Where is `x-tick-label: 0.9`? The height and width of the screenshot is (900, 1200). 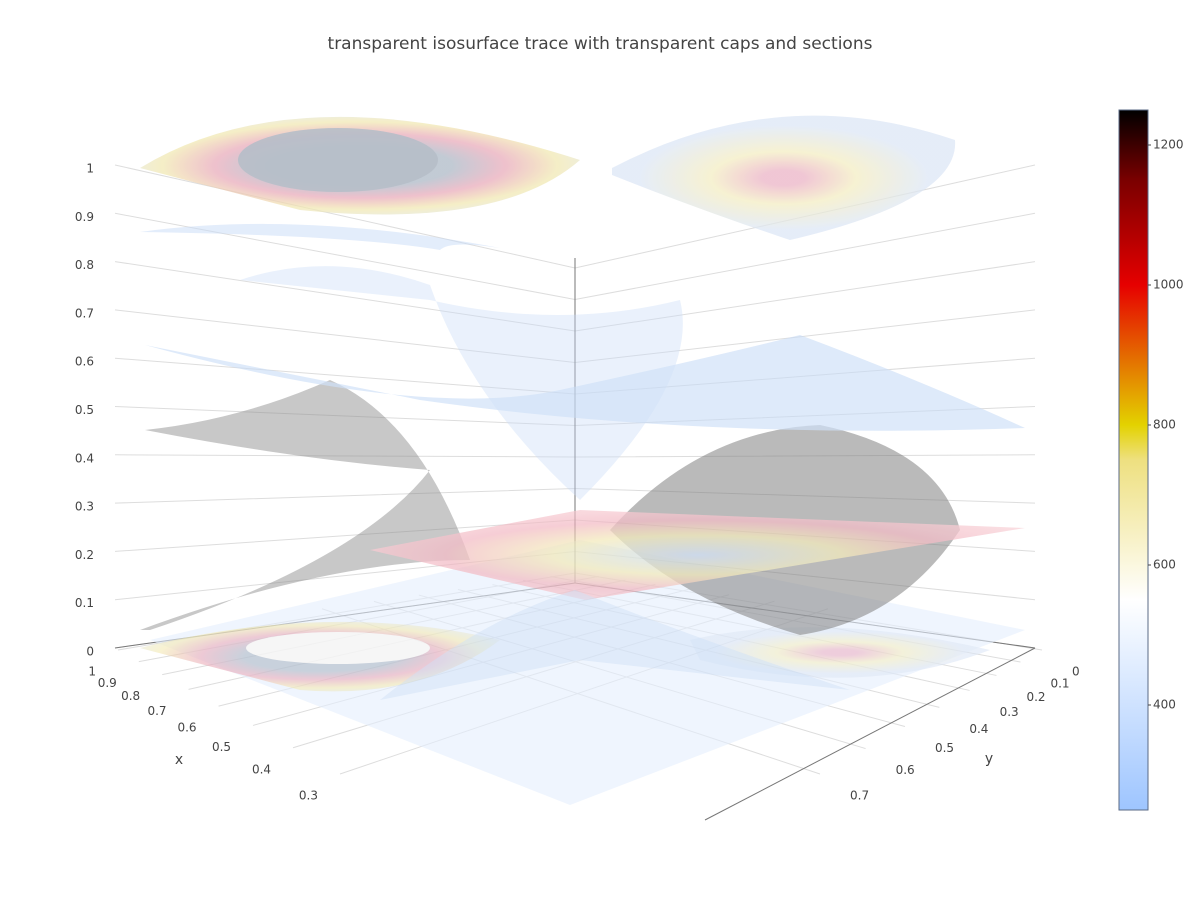 x-tick-label: 0.9 is located at coordinates (107, 683).